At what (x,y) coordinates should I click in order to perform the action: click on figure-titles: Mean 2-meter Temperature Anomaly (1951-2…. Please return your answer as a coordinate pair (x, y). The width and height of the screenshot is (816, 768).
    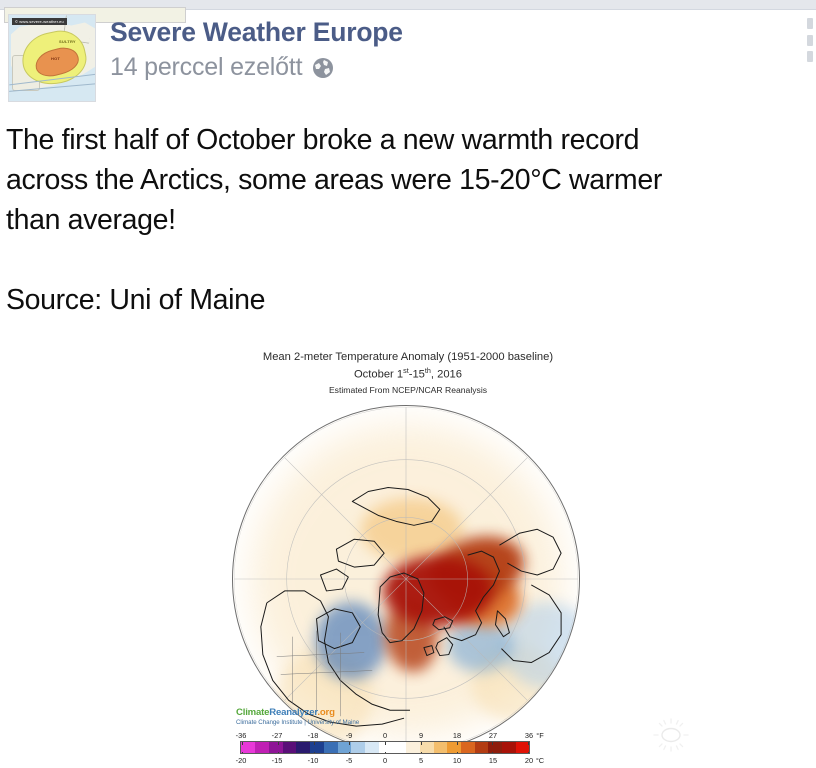
    Looking at the image, I should click on (408, 373).